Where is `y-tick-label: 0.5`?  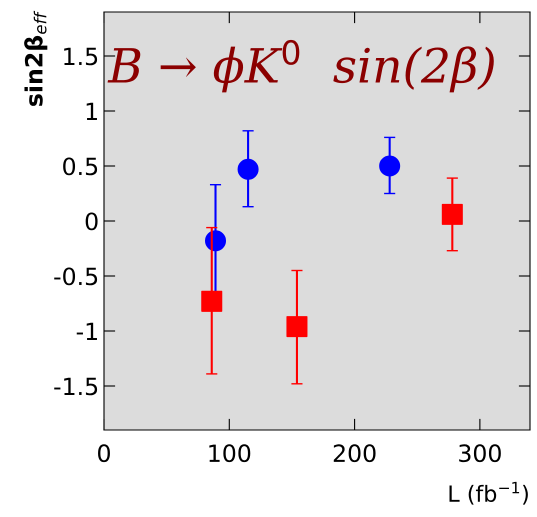
y-tick-label: 0.5 is located at coordinates (80, 166).